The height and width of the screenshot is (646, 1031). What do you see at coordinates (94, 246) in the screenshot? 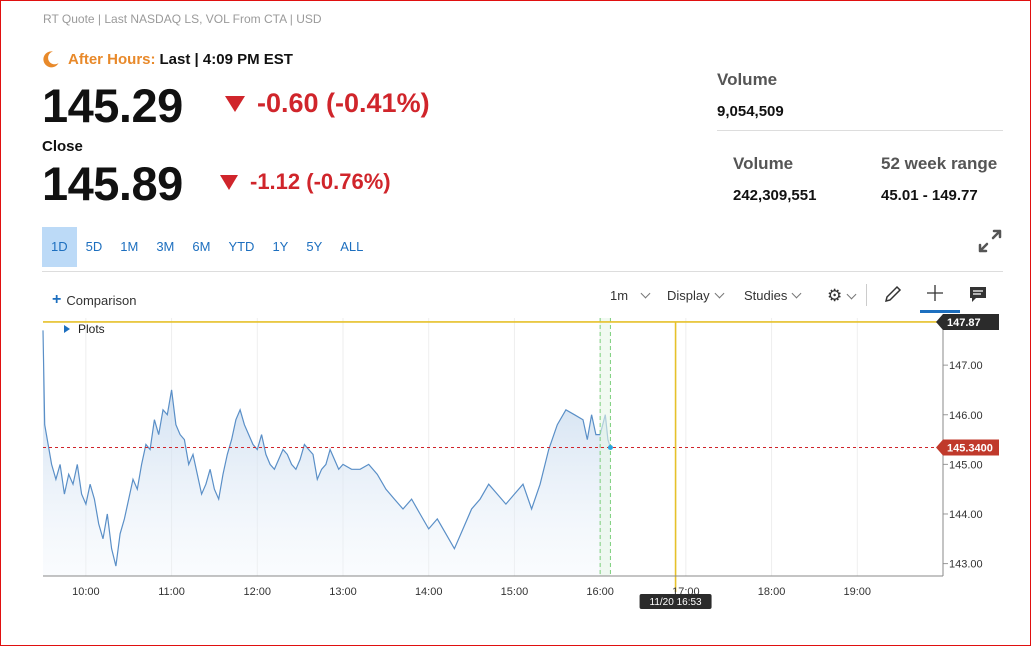
I see `range-tab-5d: 5D` at bounding box center [94, 246].